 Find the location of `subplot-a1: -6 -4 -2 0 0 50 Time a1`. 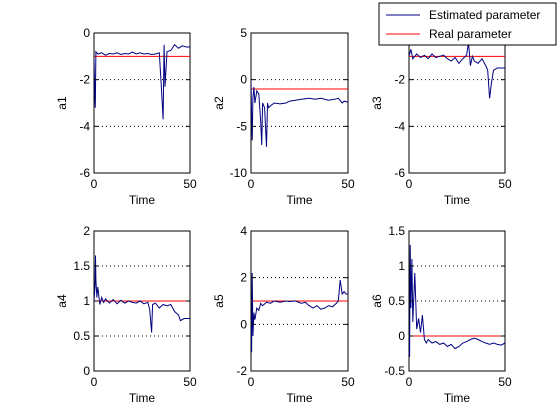

subplot-a1: -6 -4 -2 0 0 50 Time a1 is located at coordinates (126, 116).